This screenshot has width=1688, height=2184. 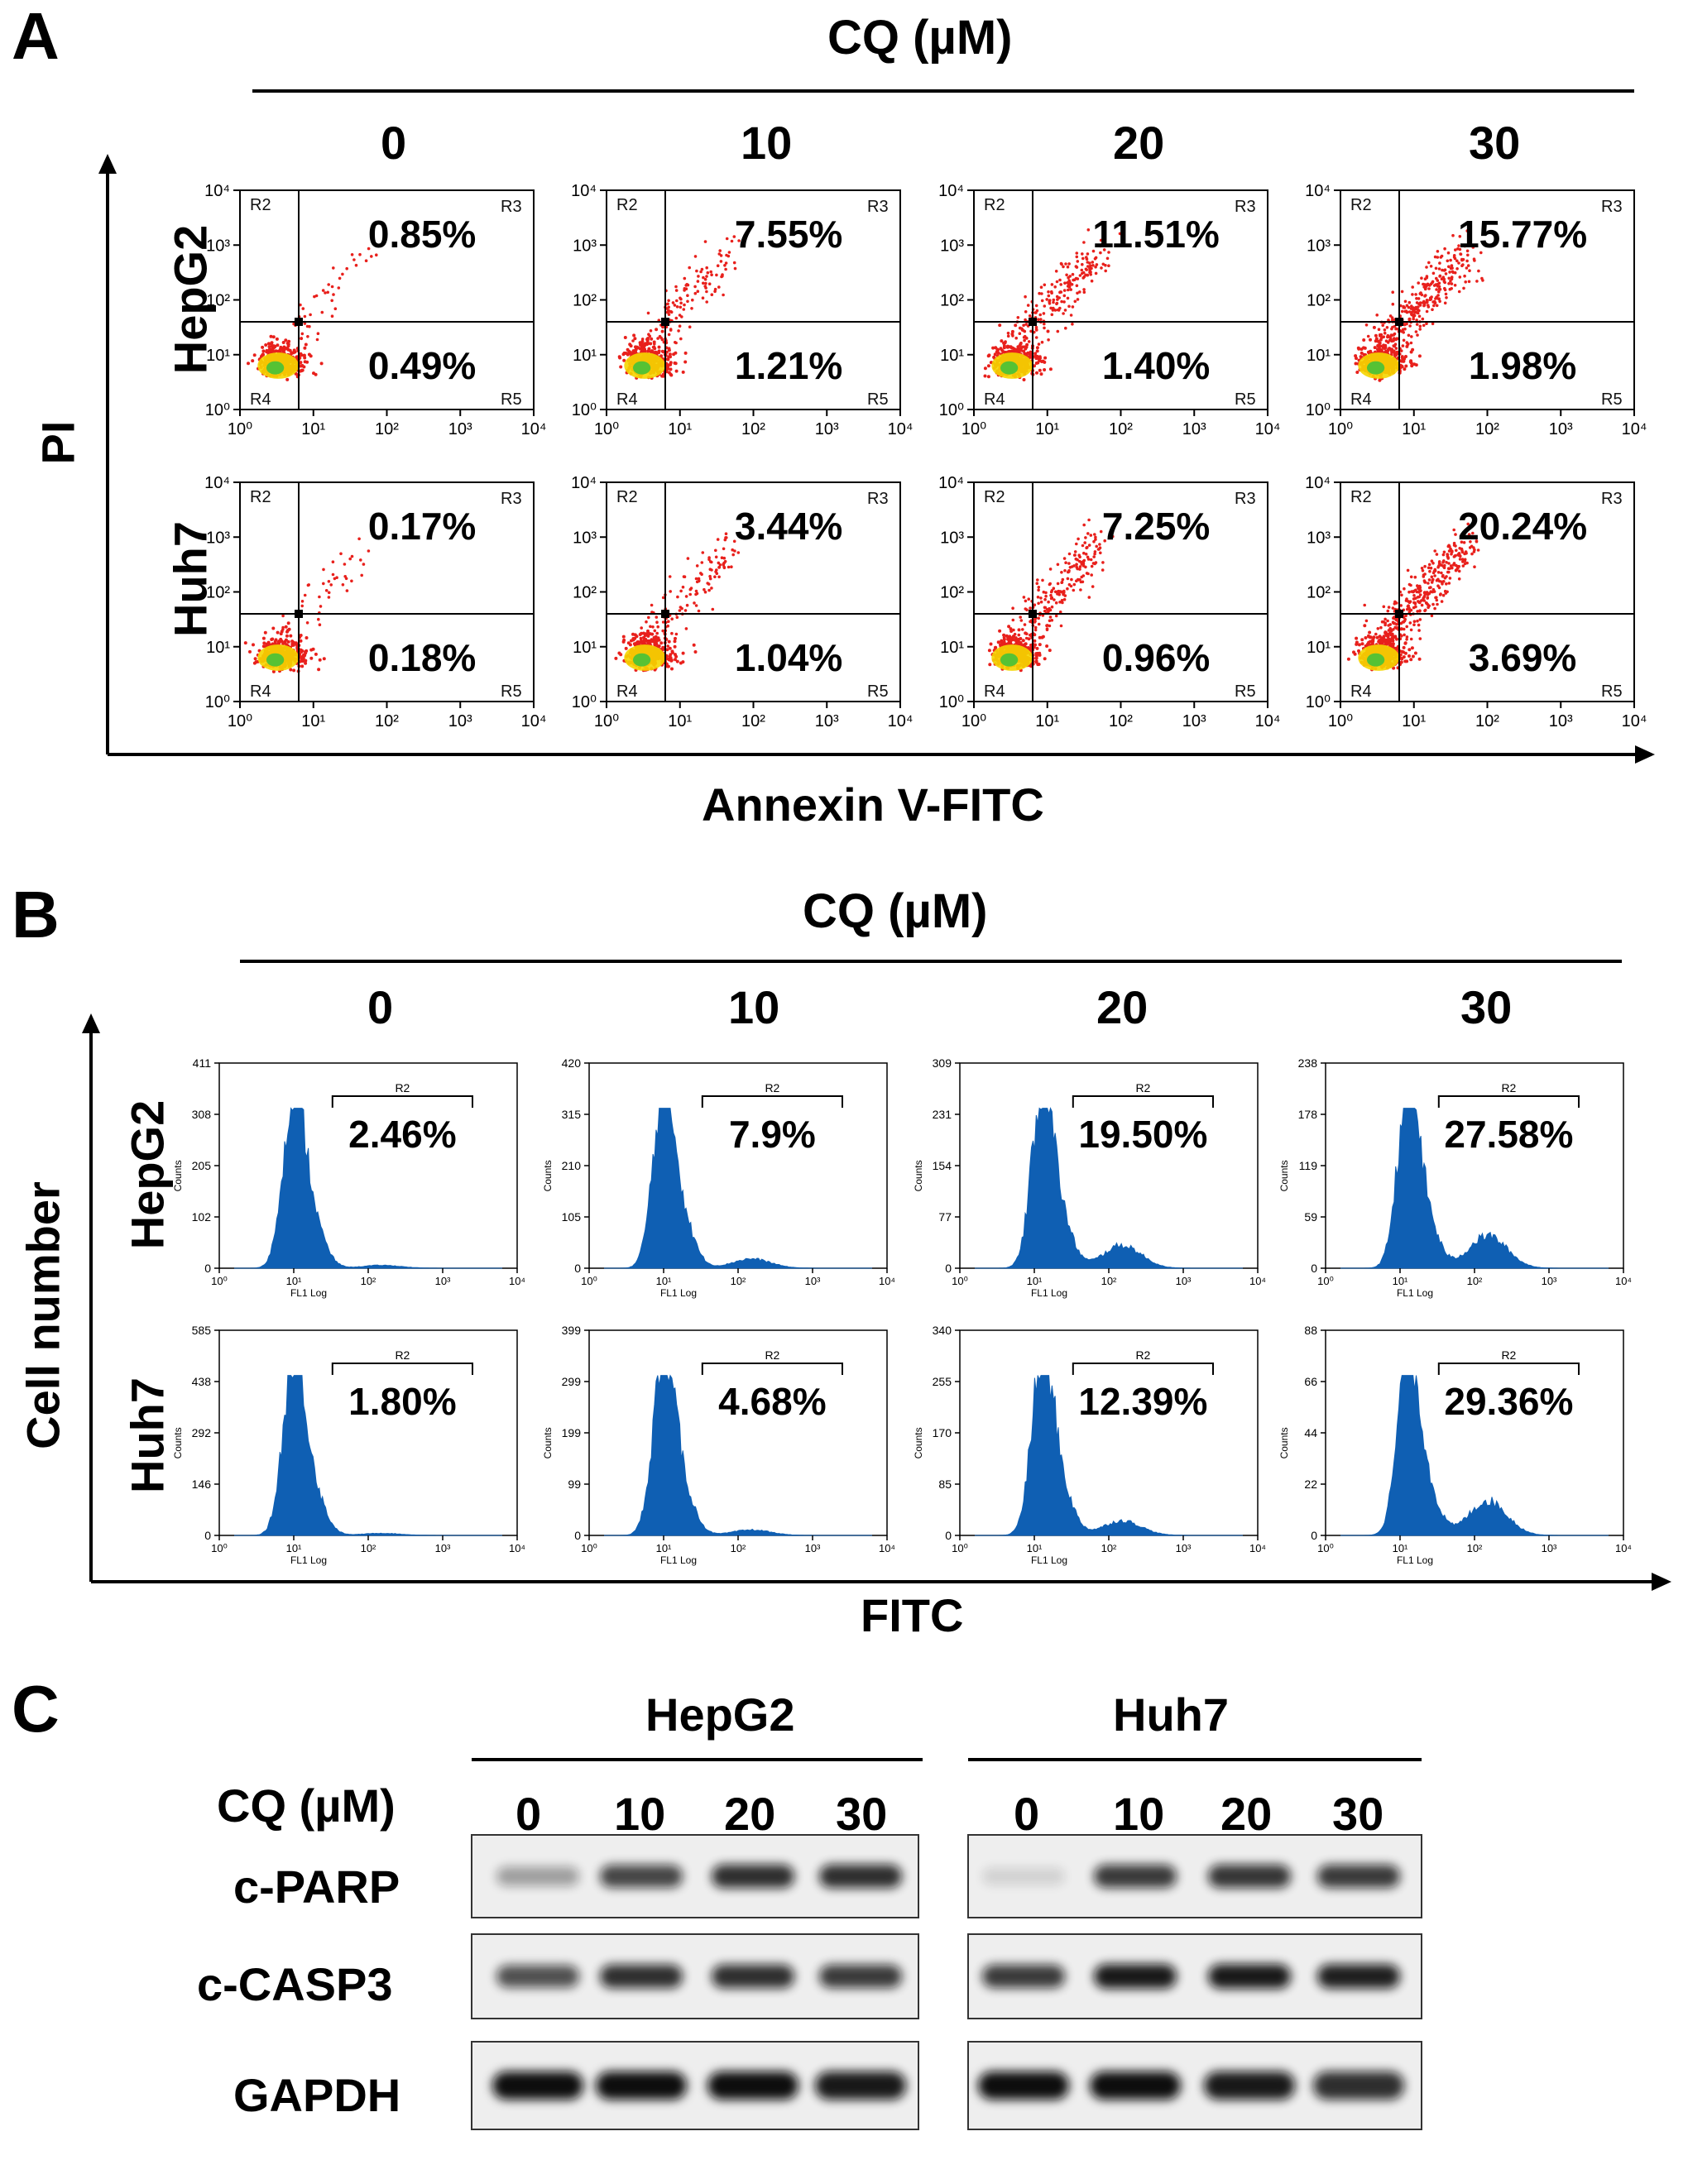 I want to click on positive-percent: 1.80%, so click(x=402, y=1401).